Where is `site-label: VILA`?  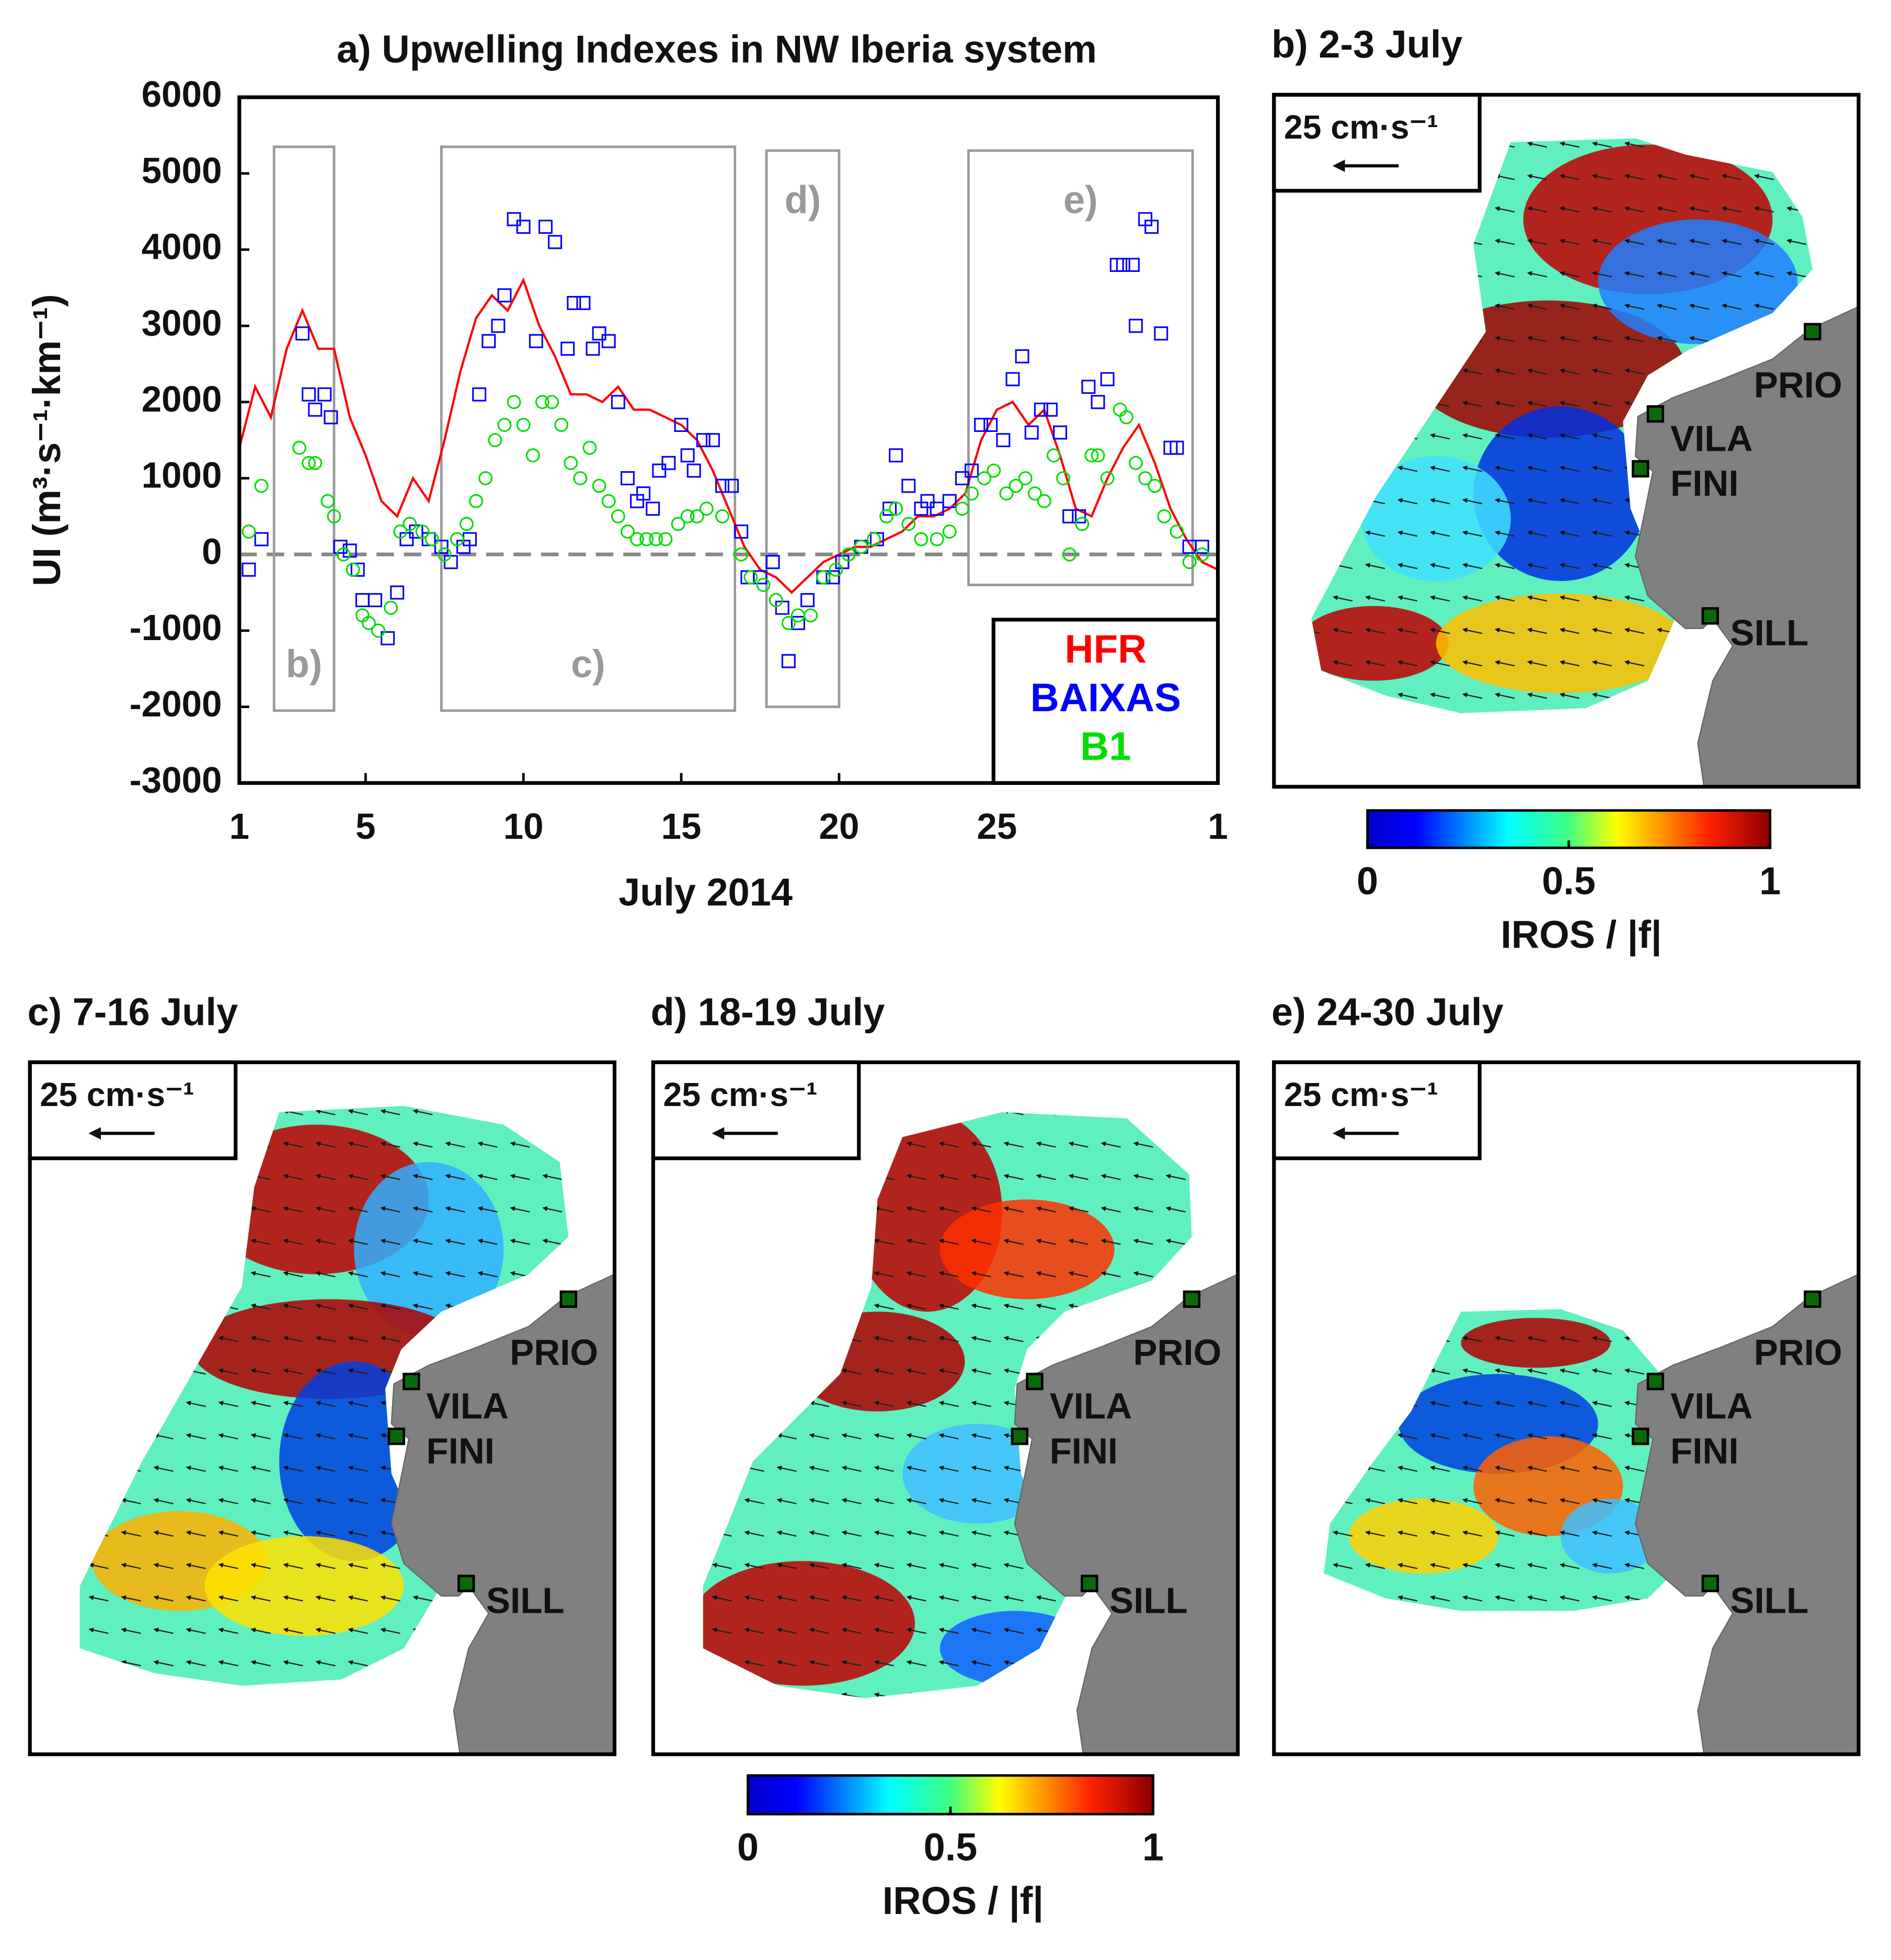
site-label: VILA is located at coordinates (1711, 439).